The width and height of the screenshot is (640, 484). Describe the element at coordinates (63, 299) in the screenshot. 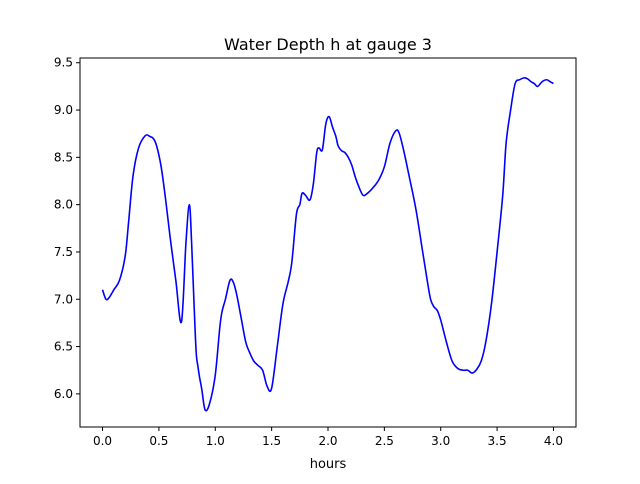

I see `y-tick-label: 7.0` at that location.